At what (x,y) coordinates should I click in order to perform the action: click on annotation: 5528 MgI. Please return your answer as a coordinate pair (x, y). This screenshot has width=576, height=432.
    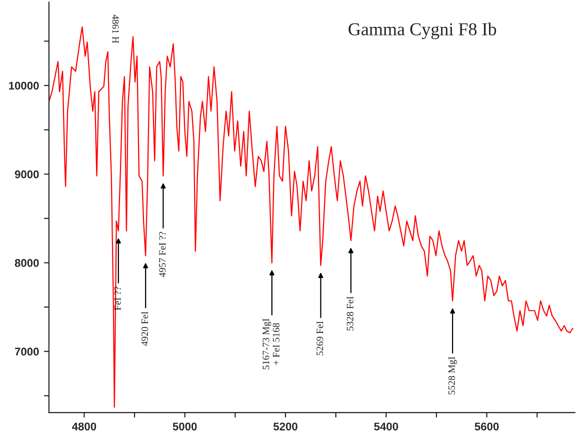
    Looking at the image, I should click on (452, 375).